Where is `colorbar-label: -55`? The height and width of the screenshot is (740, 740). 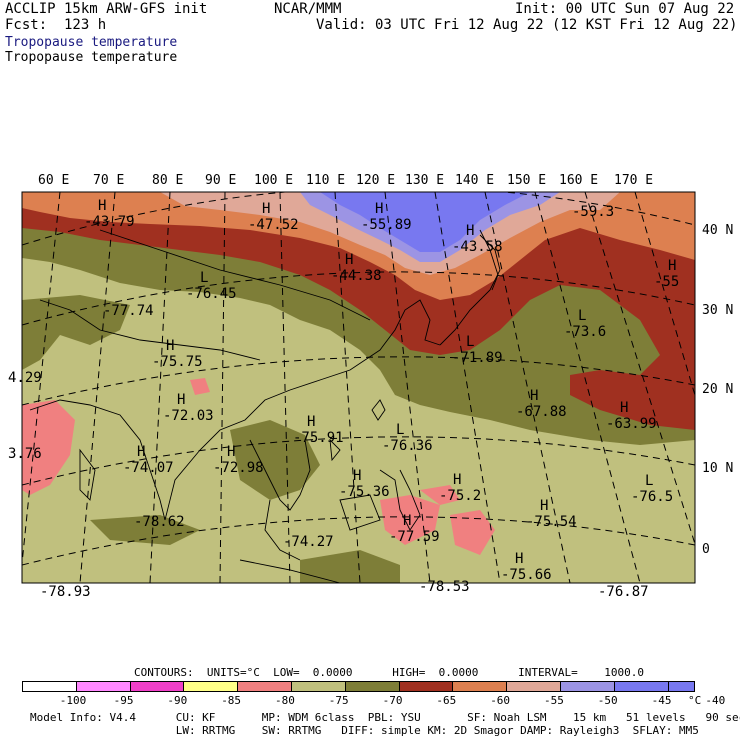
colorbar-label: -55 is located at coordinates (554, 700).